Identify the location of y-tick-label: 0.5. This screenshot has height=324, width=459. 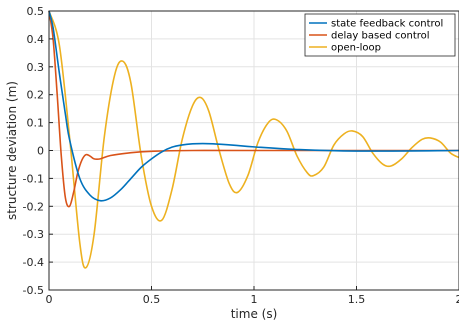
(36, 11).